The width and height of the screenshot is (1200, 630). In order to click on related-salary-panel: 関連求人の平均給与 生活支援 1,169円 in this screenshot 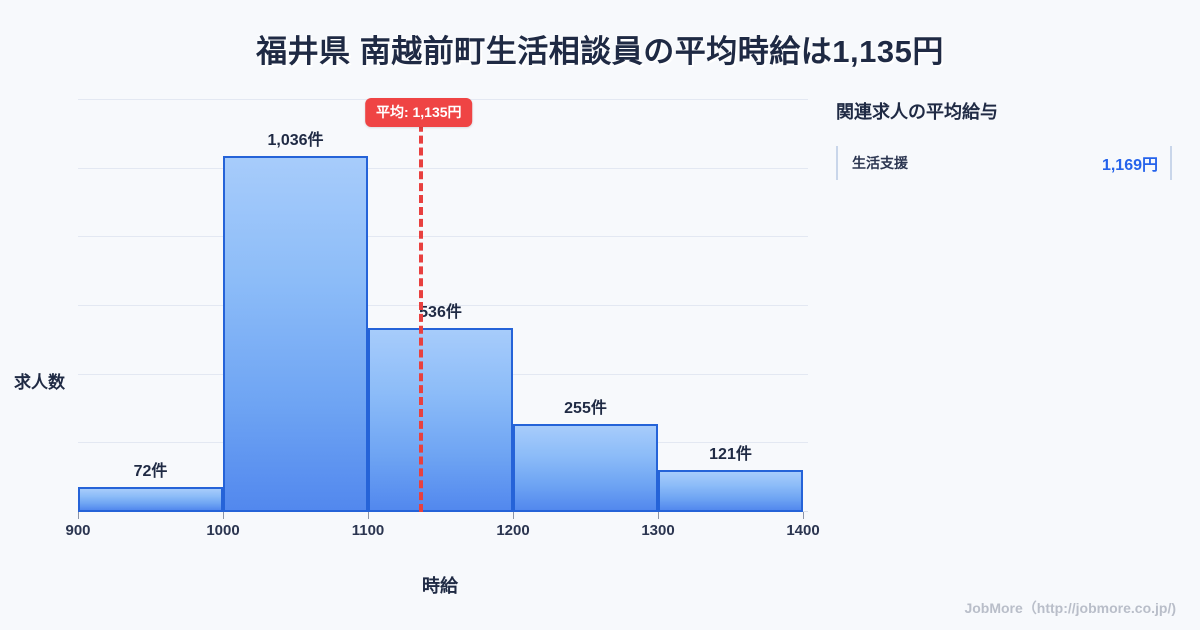, I will do `click(1004, 139)`.